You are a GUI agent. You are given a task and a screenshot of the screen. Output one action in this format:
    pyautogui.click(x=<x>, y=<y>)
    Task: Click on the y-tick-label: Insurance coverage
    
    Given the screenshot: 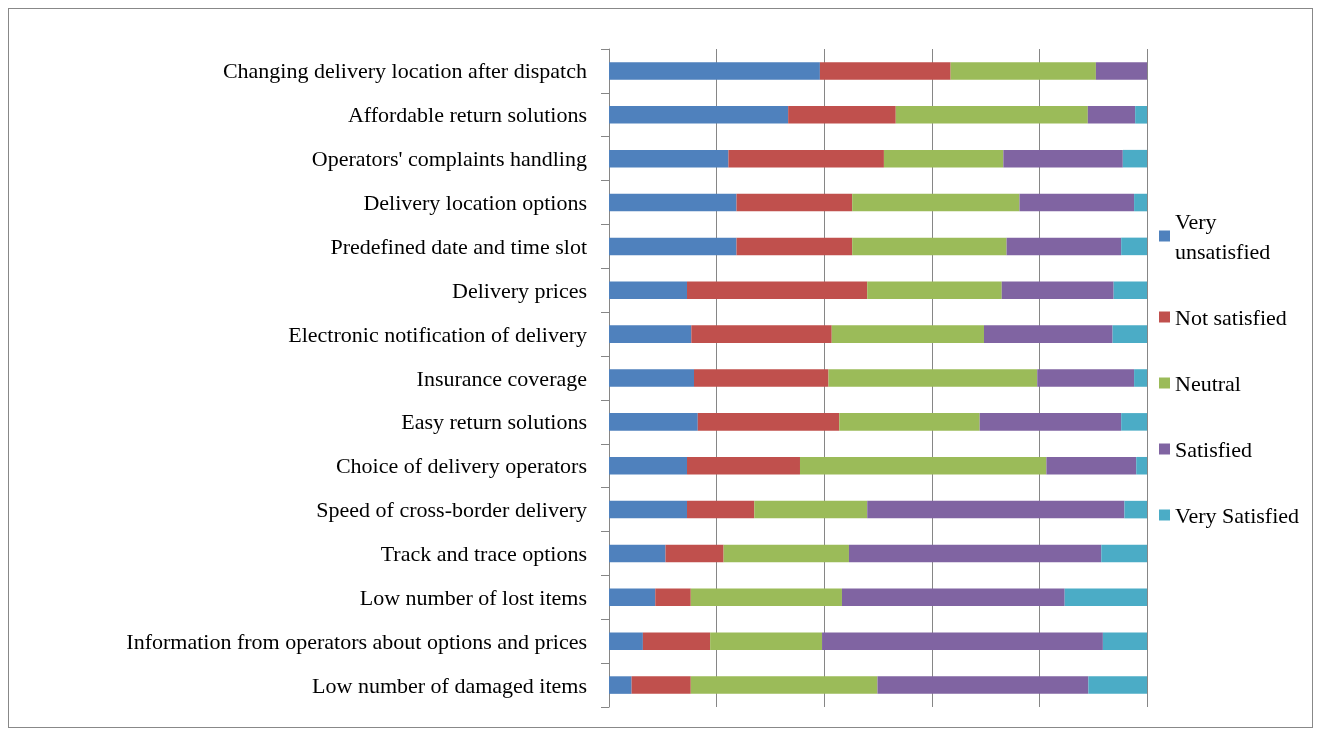 What is the action you would take?
    pyautogui.click(x=501, y=378)
    